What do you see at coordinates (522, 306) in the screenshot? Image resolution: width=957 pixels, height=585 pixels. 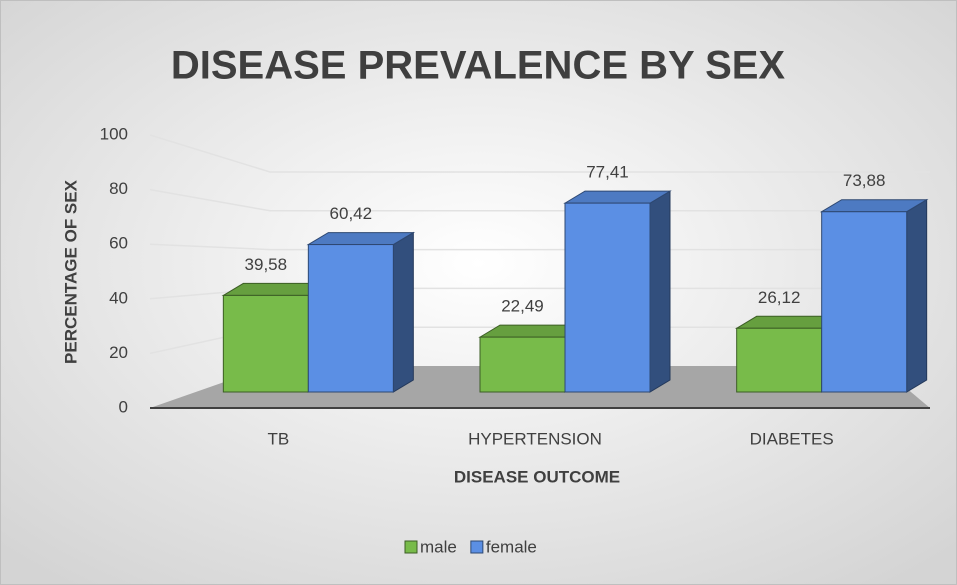 I see `data-label: 22,49` at bounding box center [522, 306].